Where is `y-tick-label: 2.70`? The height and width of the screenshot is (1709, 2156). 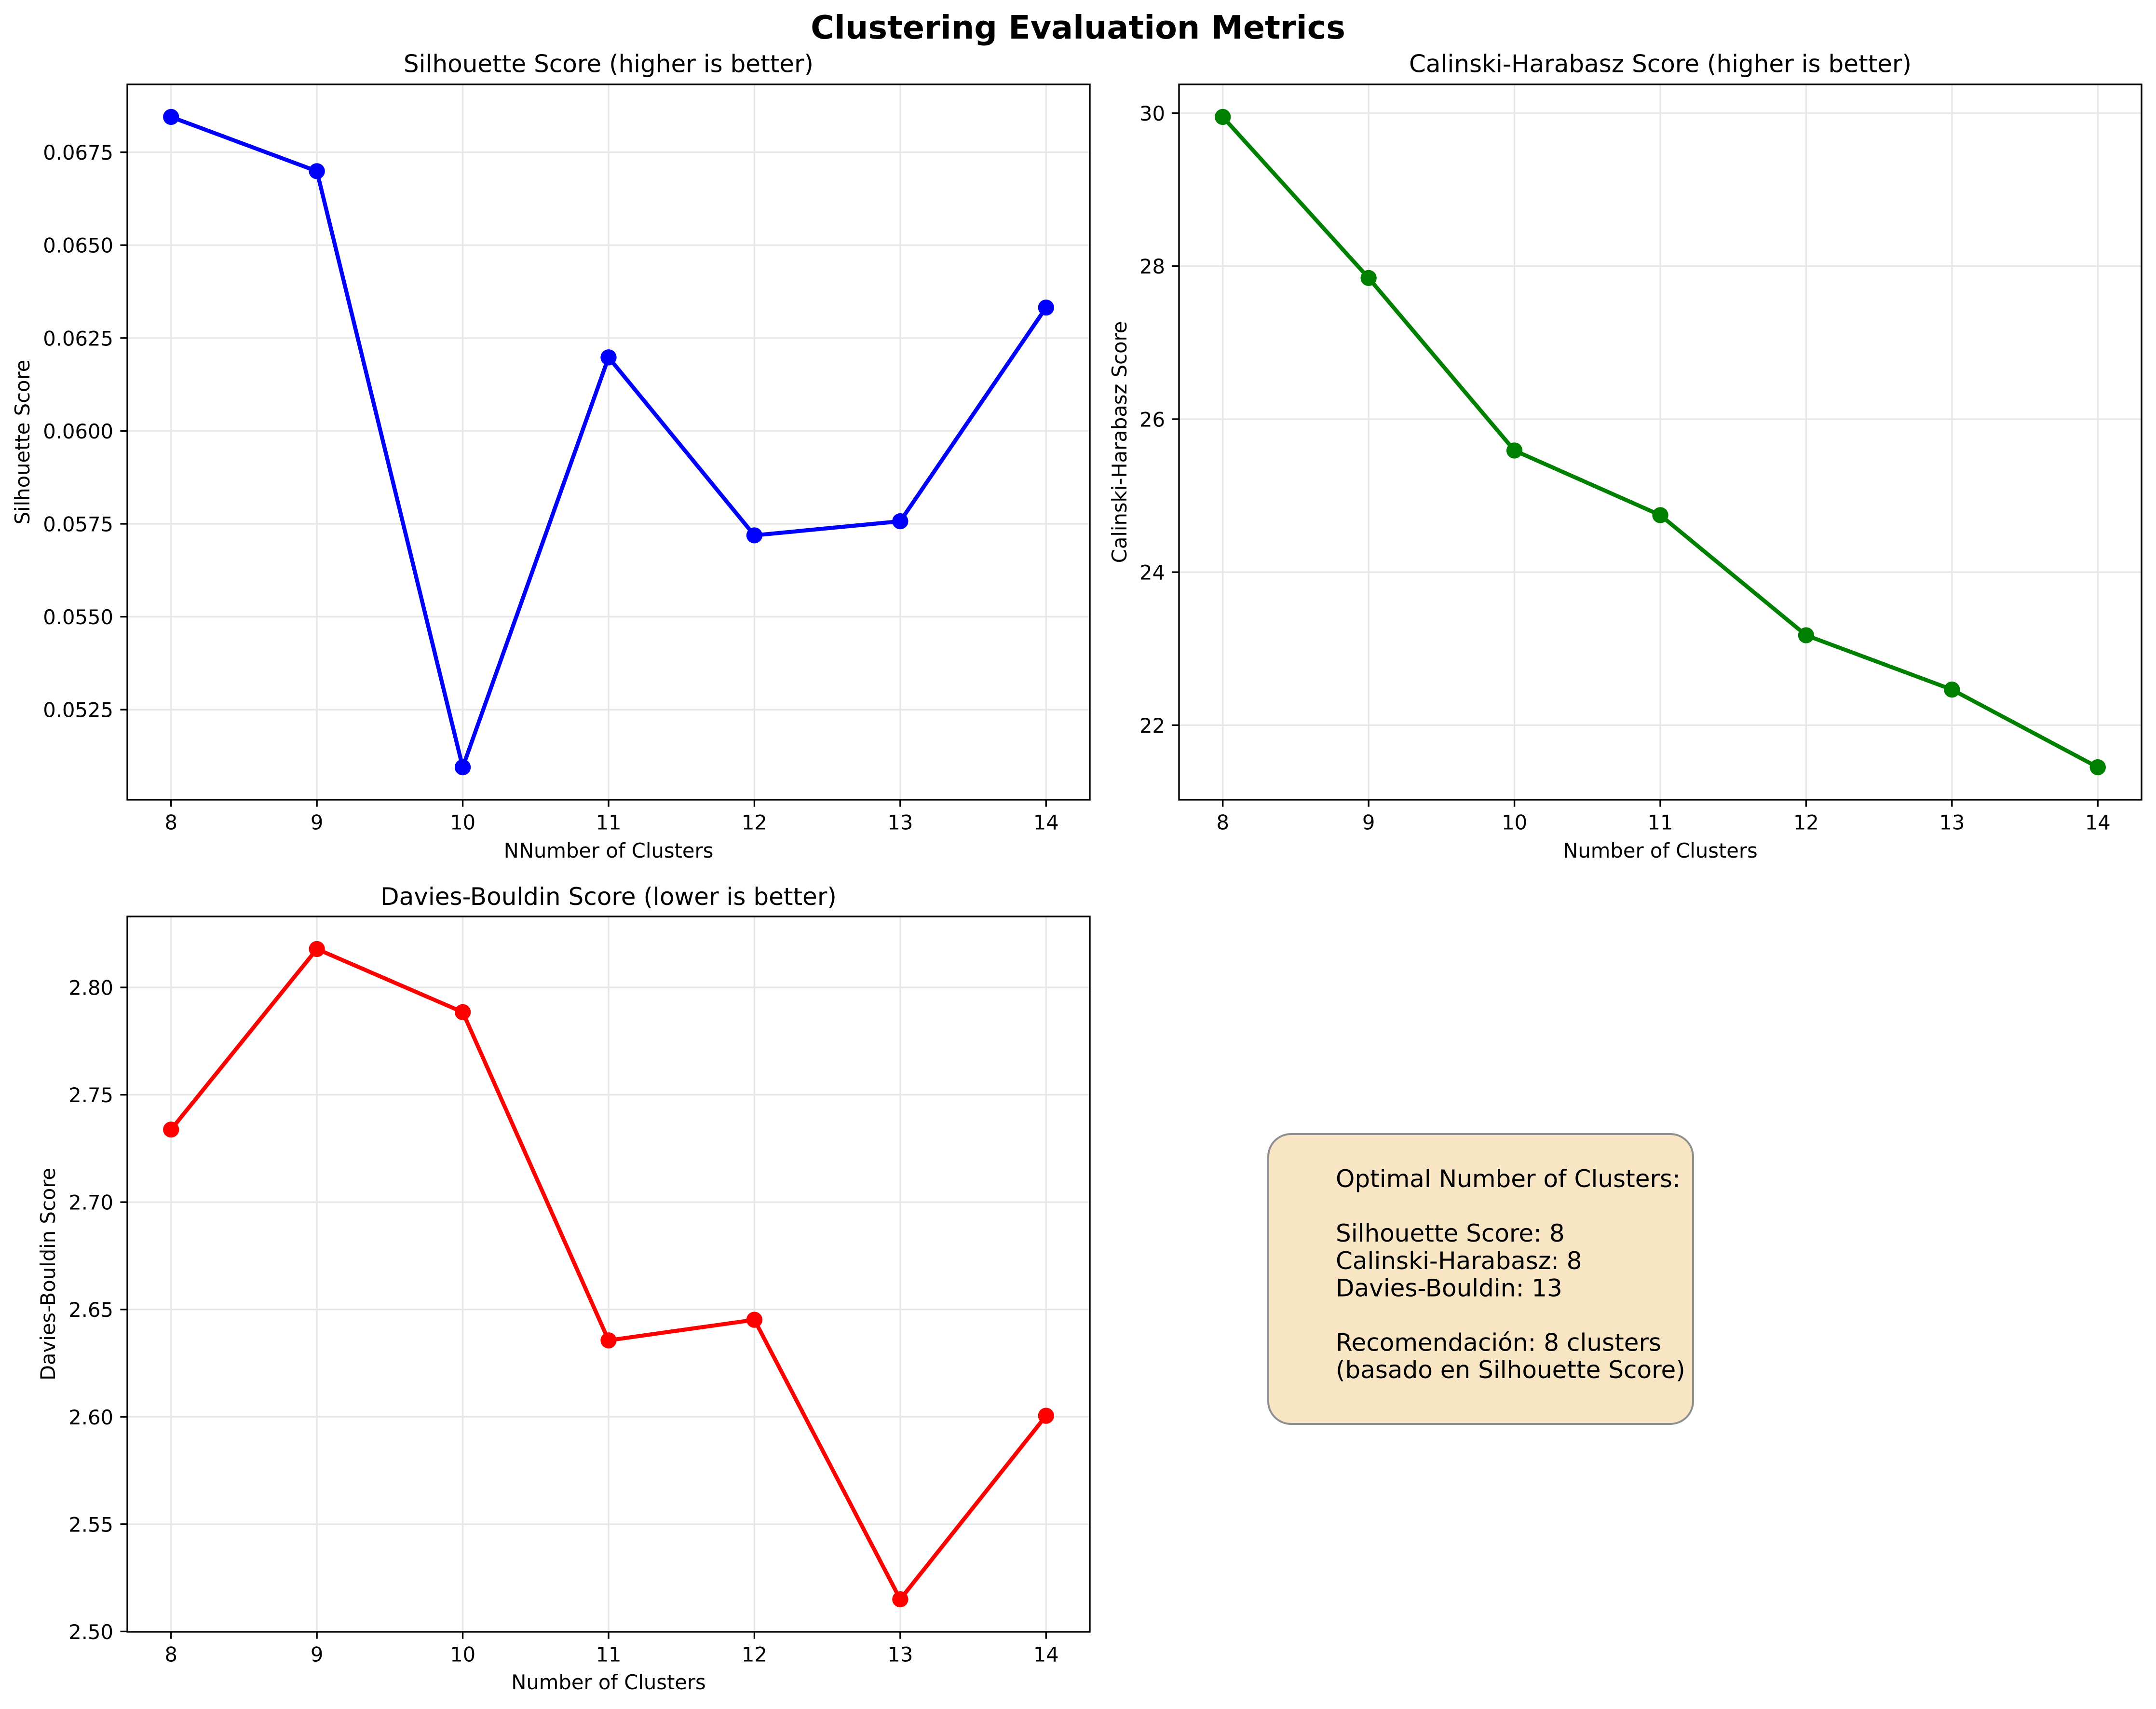 y-tick-label: 2.70 is located at coordinates (90, 1203).